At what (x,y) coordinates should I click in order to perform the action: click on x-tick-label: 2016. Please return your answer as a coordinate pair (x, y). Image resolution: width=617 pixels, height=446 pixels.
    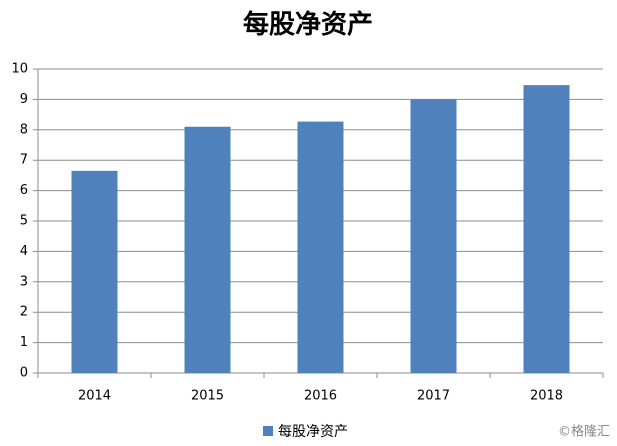
    Looking at the image, I should click on (320, 396).